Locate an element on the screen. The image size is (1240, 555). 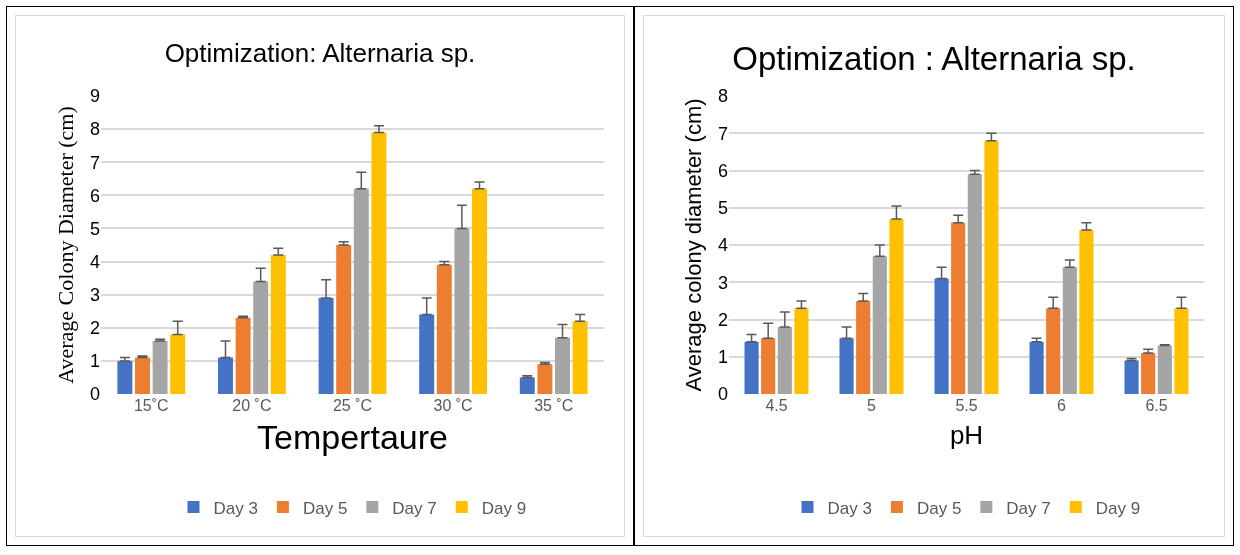
x-tick-label: 15˚C is located at coordinates (151, 405).